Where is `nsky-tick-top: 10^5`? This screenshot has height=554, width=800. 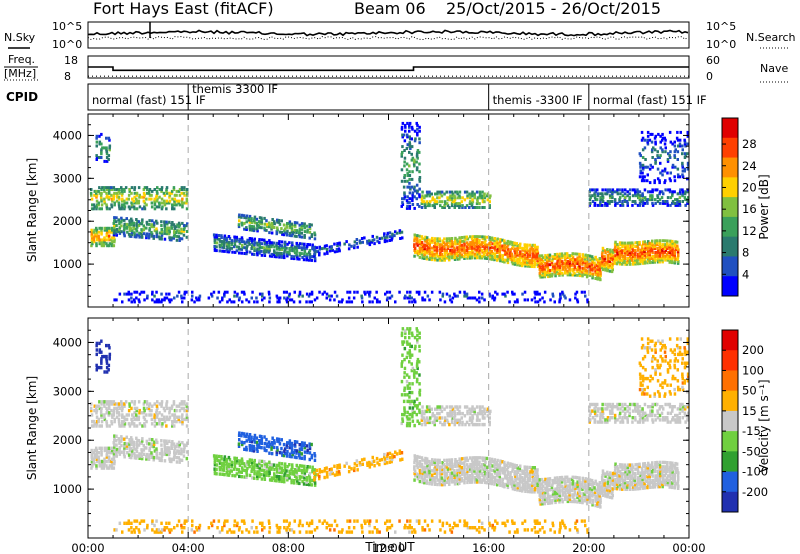
nsky-tick-top: 10^5 is located at coordinates (67, 26).